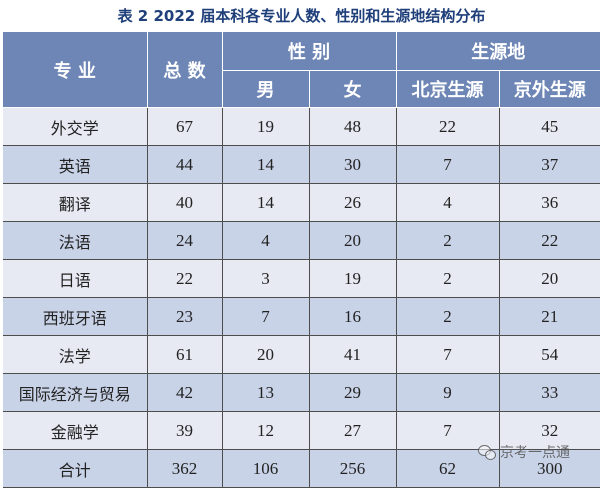 The width and height of the screenshot is (603, 488). What do you see at coordinates (266, 278) in the screenshot?
I see `cell-male: 3` at bounding box center [266, 278].